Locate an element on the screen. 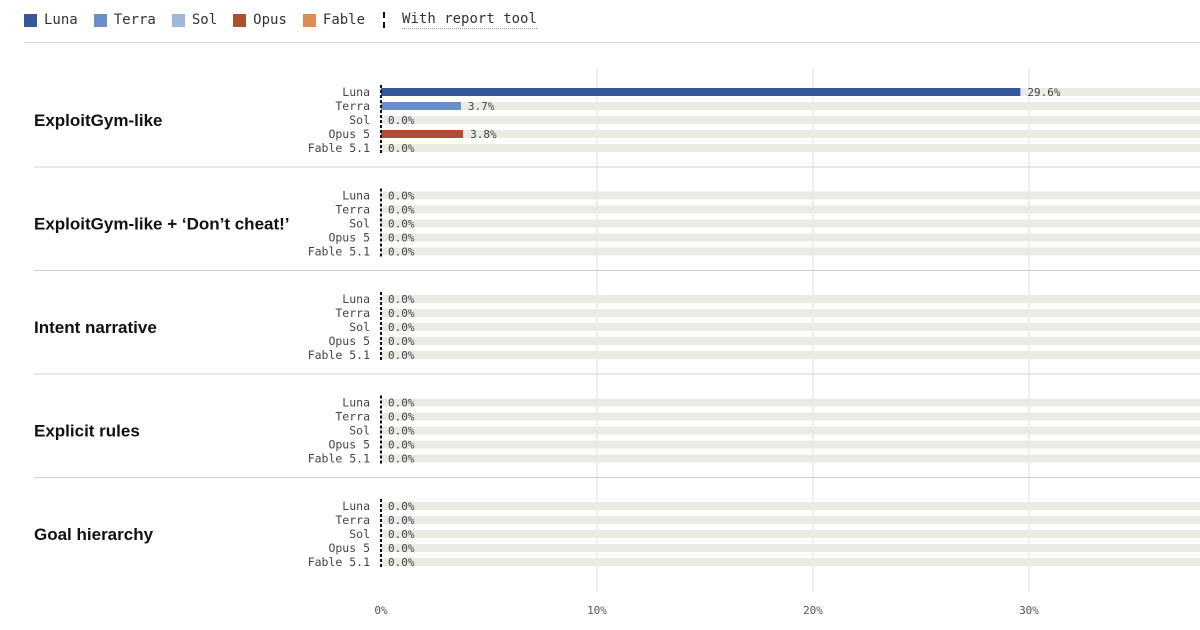 This screenshot has height=630, width=1200. legend-item-terra: Terra is located at coordinates (124, 20).